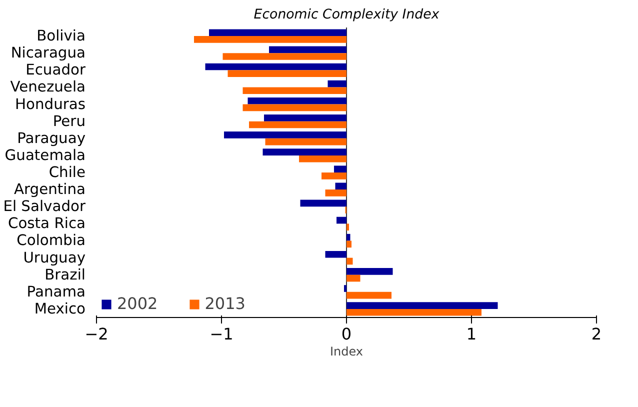  What do you see at coordinates (51, 241) in the screenshot?
I see `y-tick-label: Colombia` at bounding box center [51, 241].